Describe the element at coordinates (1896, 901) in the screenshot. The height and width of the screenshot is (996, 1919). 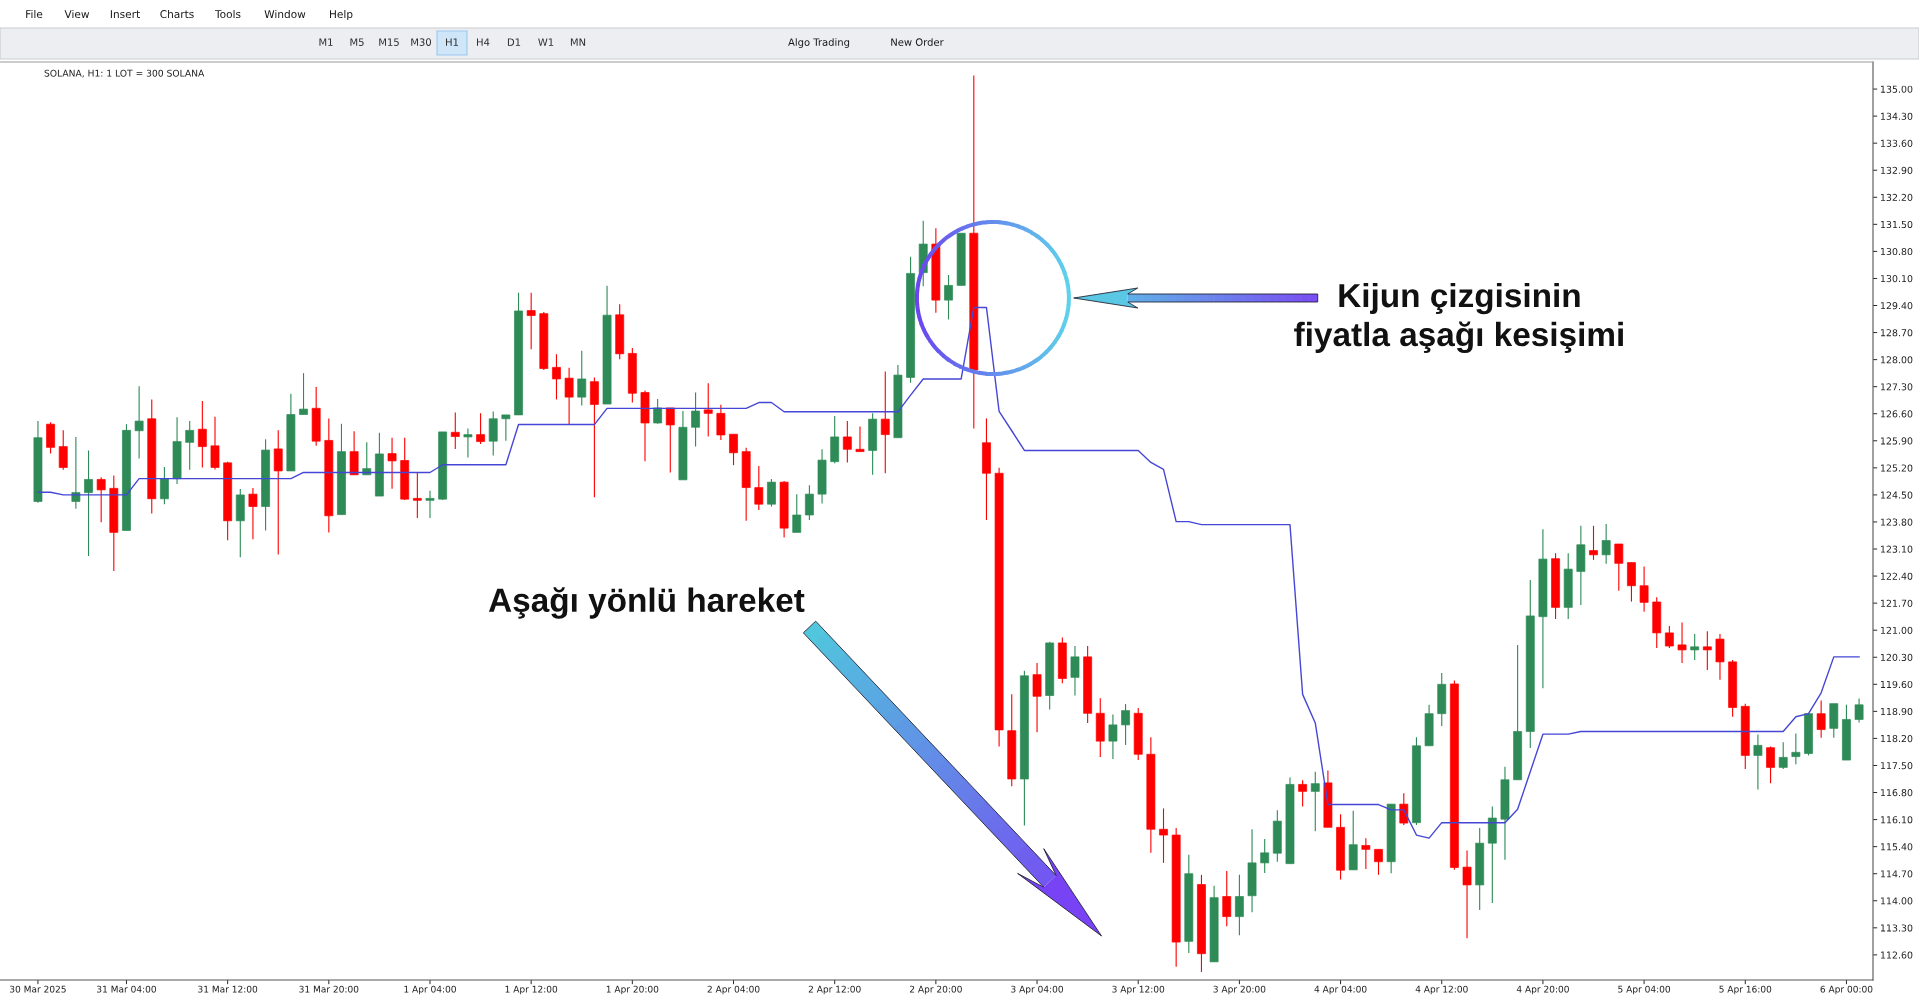
I see `y-tick-label: 114.00` at that location.